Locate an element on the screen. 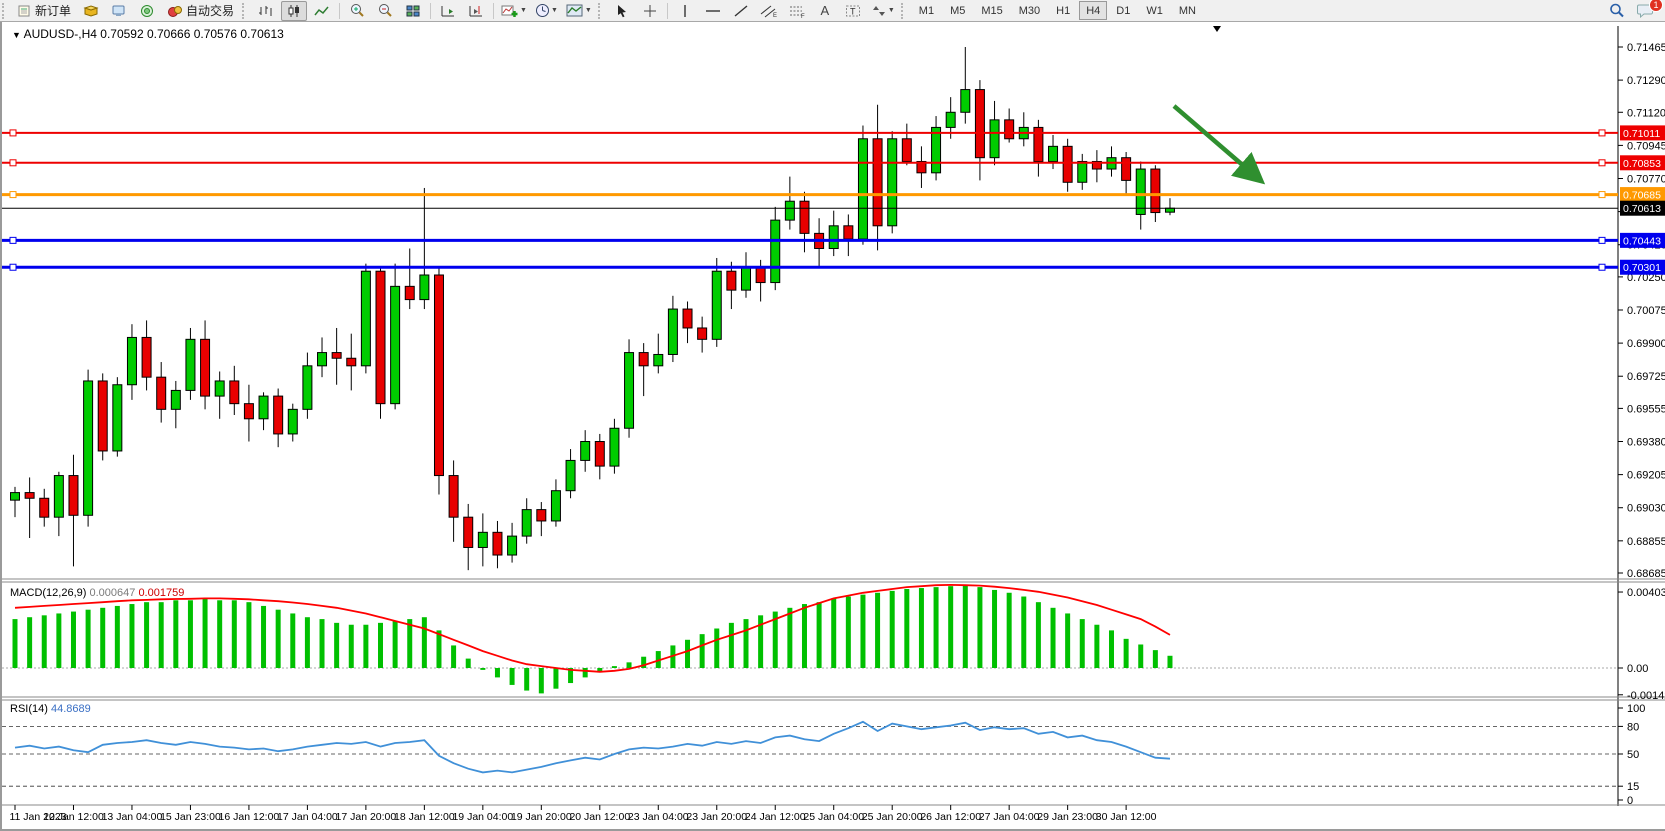  bar-chart-button is located at coordinates (266, 11).